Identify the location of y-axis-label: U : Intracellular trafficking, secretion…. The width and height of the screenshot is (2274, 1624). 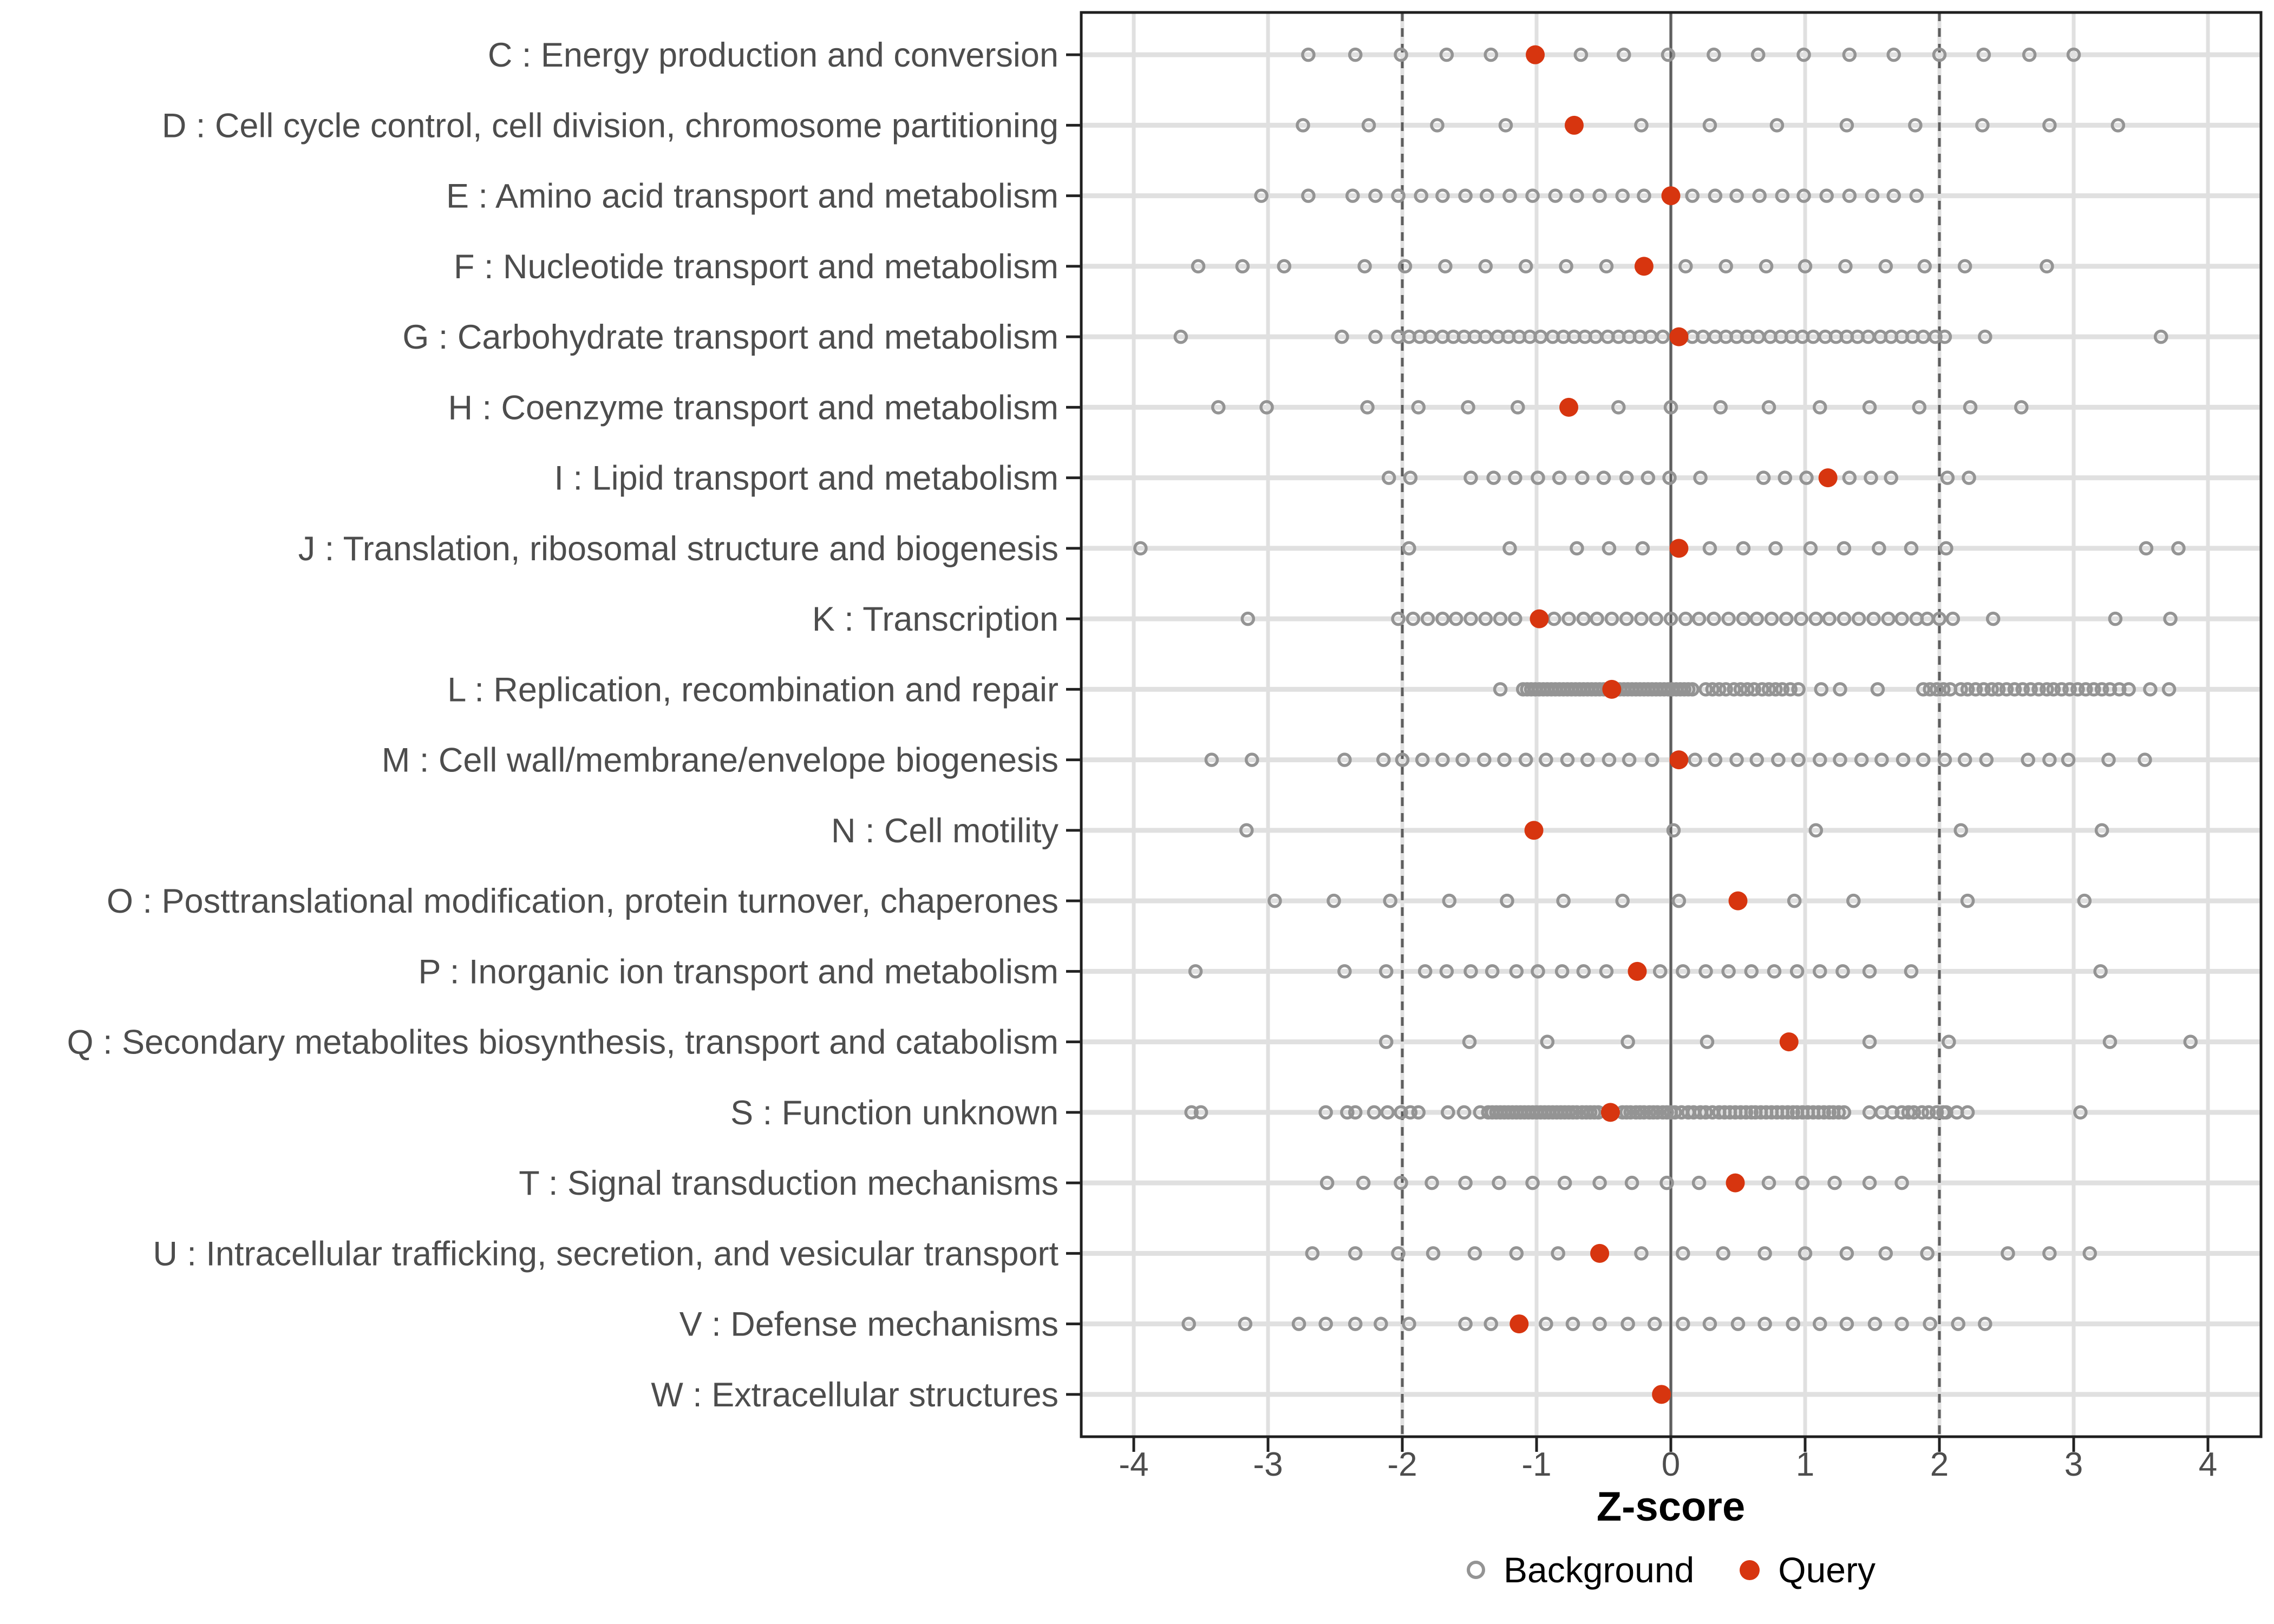
(606, 1254).